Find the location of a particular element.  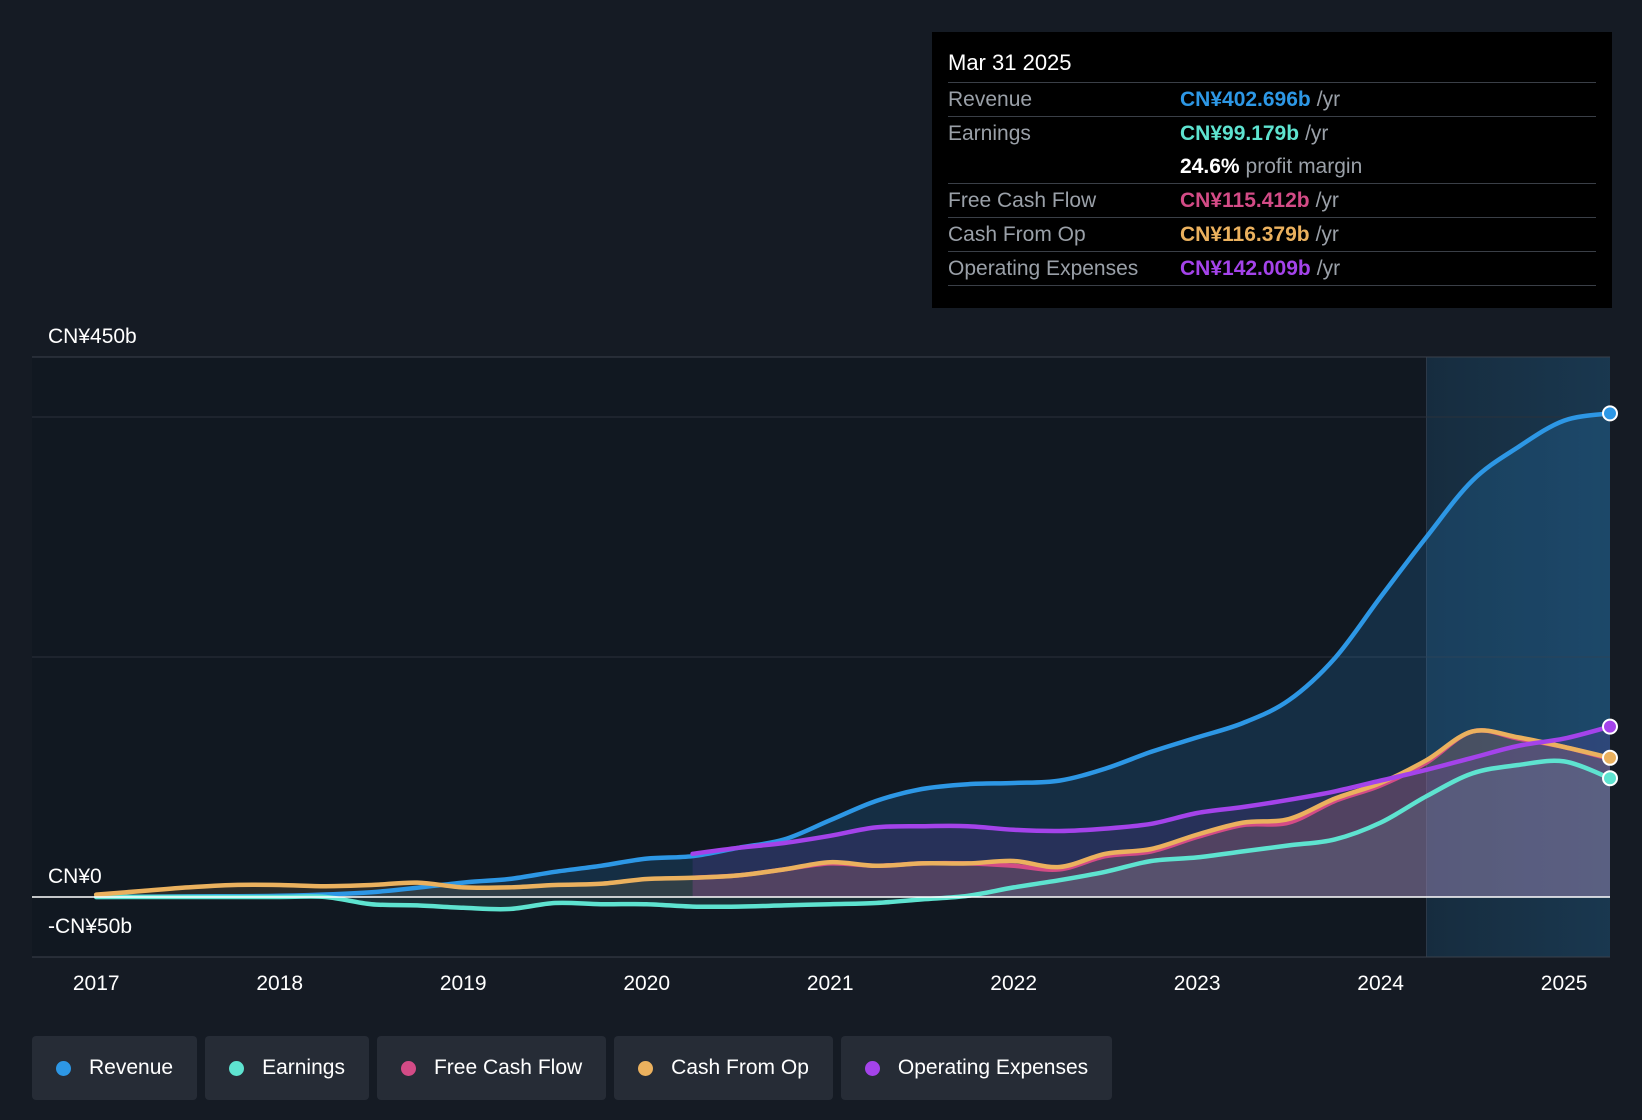

line-cash-from-op is located at coordinates (853, 812).